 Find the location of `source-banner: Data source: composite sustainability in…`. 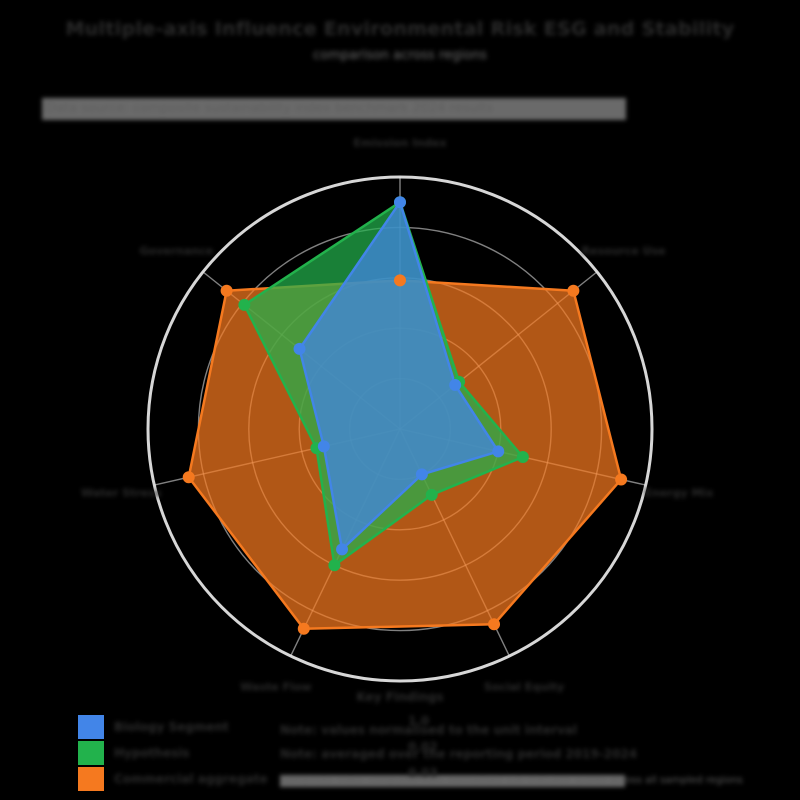

source-banner: Data source: composite sustainability in… is located at coordinates (334, 109).